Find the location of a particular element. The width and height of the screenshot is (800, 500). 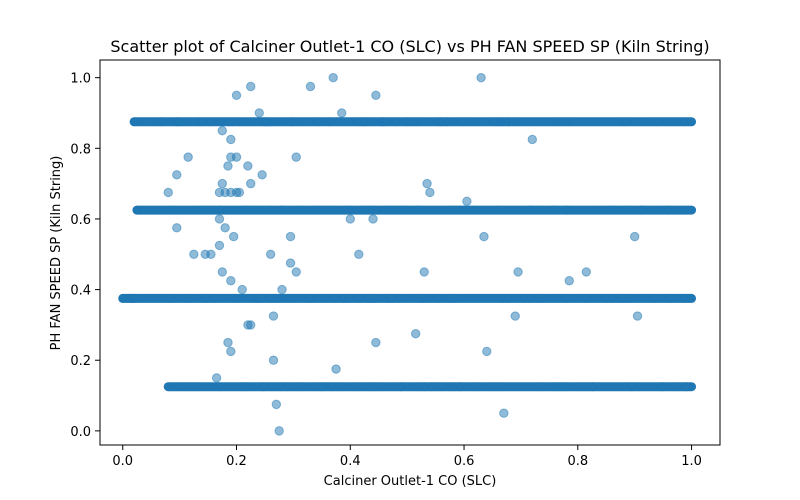

y-tick-label: 0.2 is located at coordinates (80, 361).